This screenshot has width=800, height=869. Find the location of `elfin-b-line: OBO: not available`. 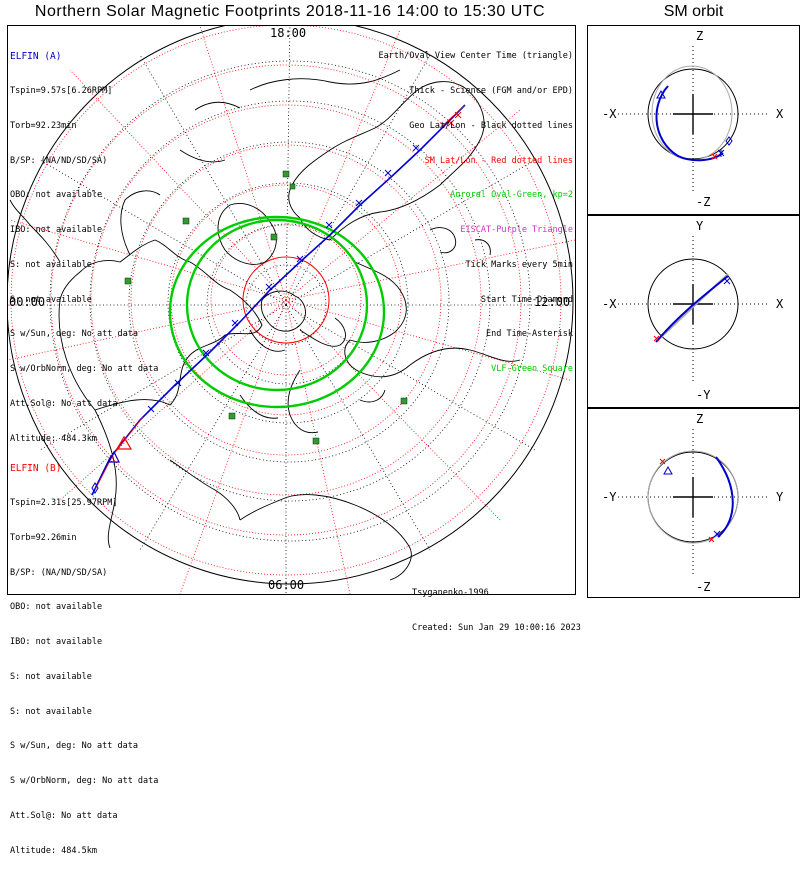

elfin-b-line: OBO: not available is located at coordinates (56, 607).